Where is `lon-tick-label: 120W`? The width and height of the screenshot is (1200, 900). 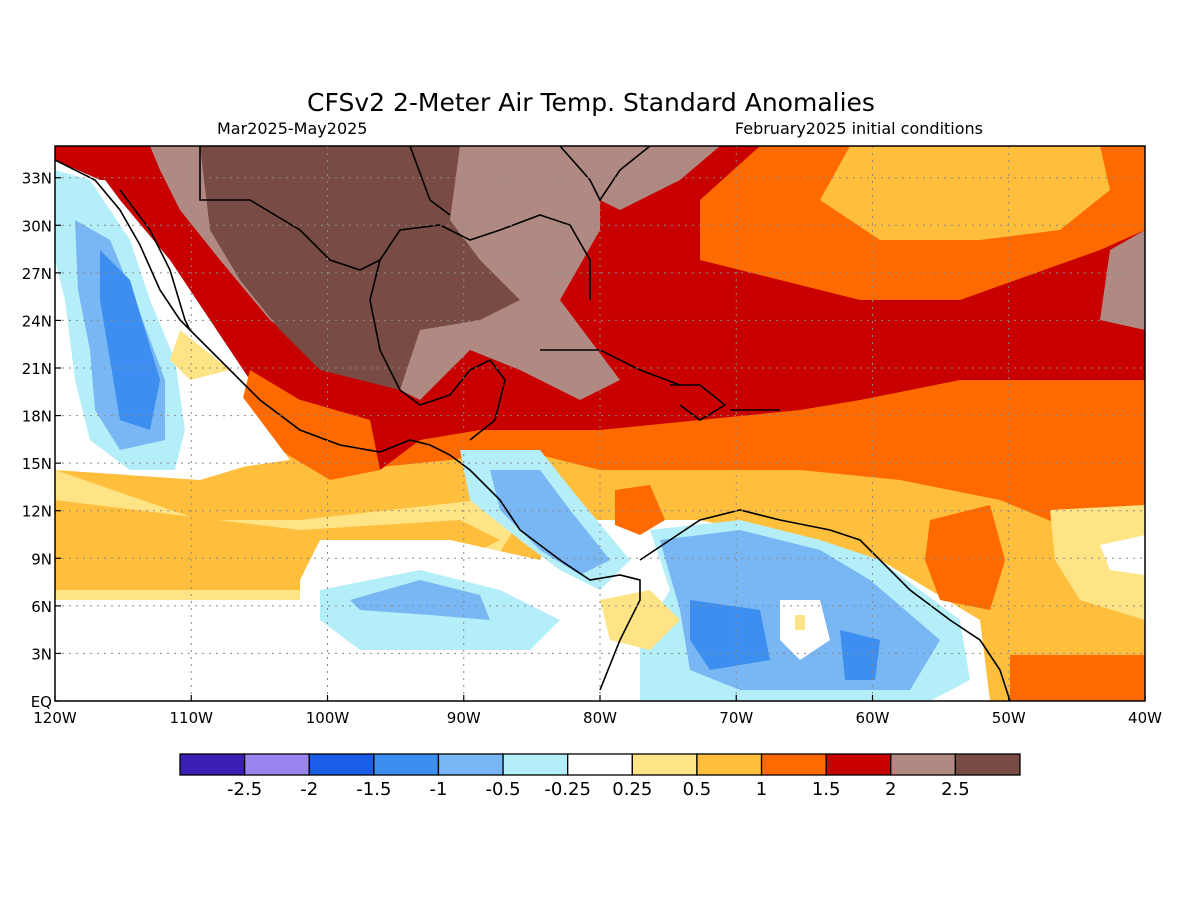
lon-tick-label: 120W is located at coordinates (55, 718).